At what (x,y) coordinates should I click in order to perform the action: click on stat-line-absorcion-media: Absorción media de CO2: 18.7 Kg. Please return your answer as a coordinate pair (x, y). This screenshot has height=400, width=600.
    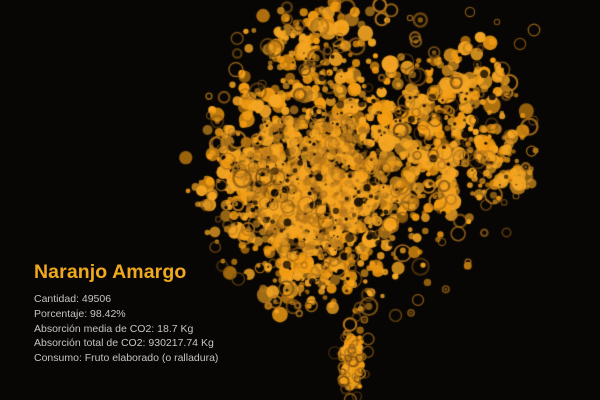
    Looking at the image, I should click on (184, 329).